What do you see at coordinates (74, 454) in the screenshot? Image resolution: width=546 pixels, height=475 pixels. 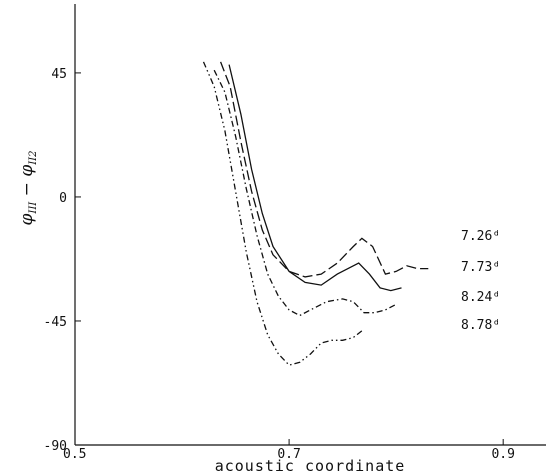 I see `x-tick-label: 0.5` at bounding box center [74, 454].